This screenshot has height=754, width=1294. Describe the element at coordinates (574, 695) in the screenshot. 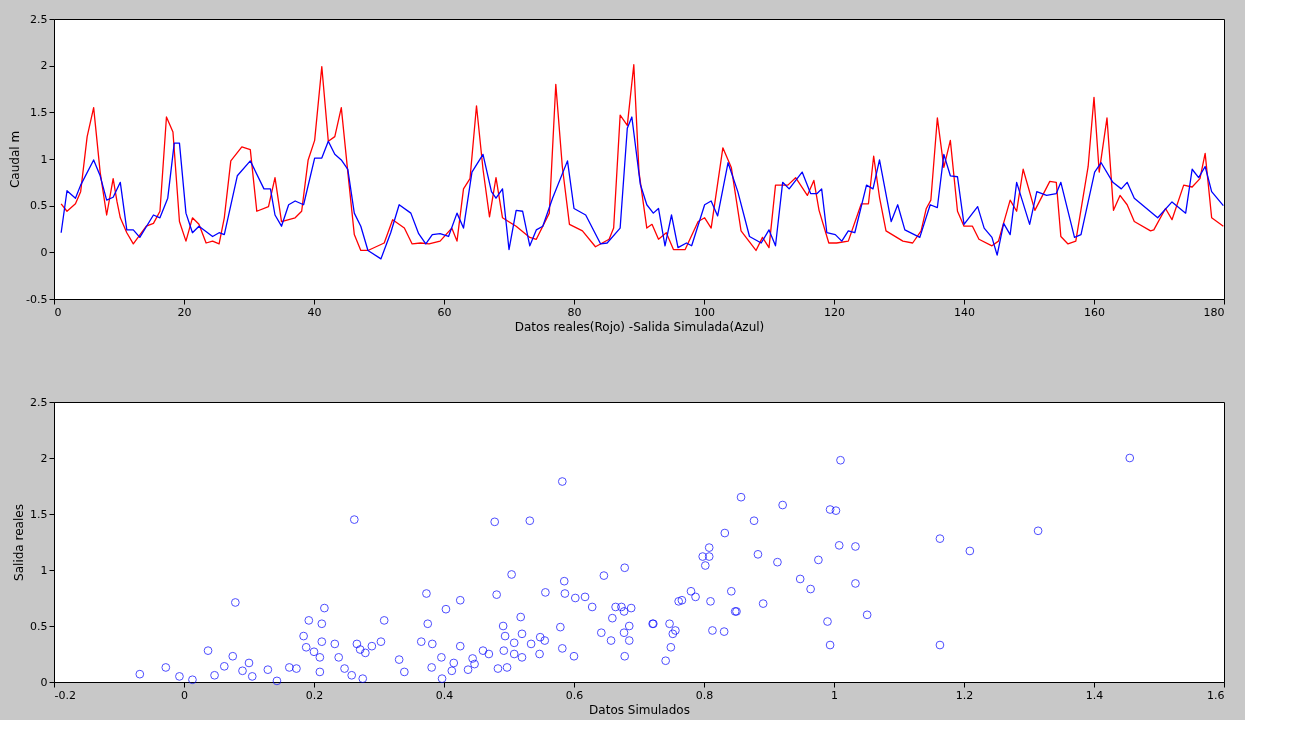

I see `x-tick-label: 0.6` at that location.